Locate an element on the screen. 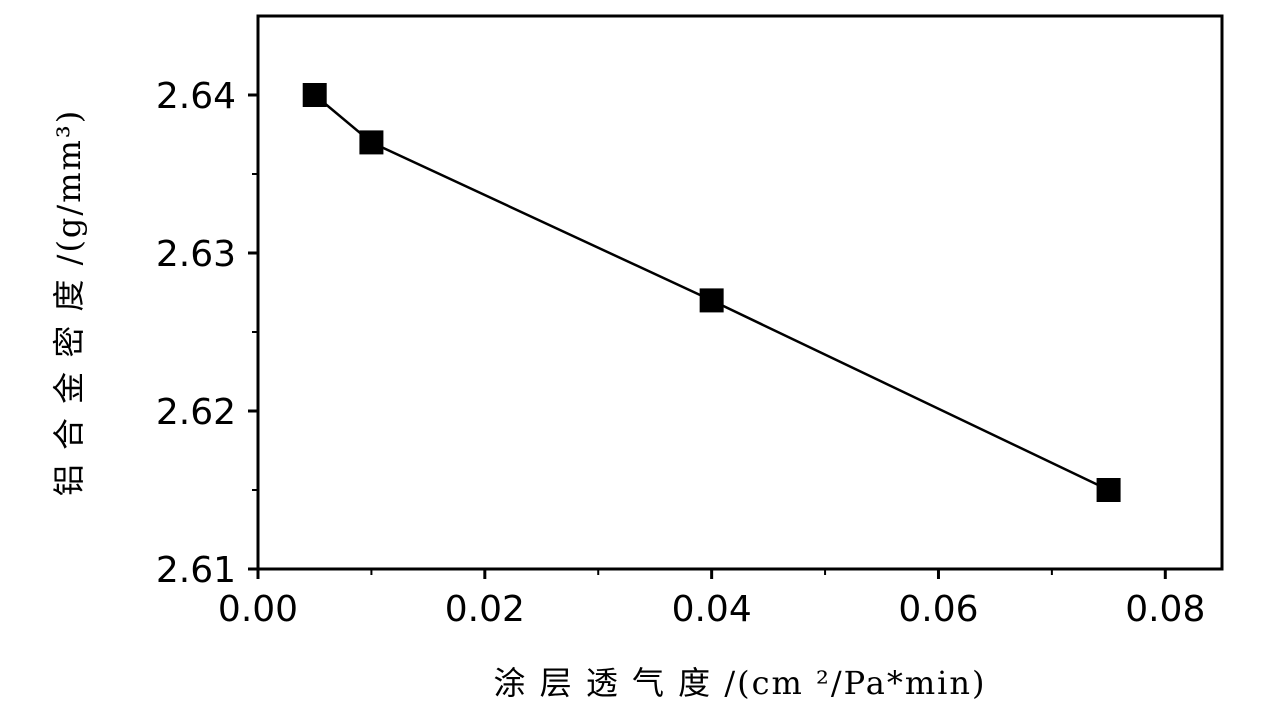 The width and height of the screenshot is (1264, 719). x-tick-label: 0.08 is located at coordinates (1165, 609).